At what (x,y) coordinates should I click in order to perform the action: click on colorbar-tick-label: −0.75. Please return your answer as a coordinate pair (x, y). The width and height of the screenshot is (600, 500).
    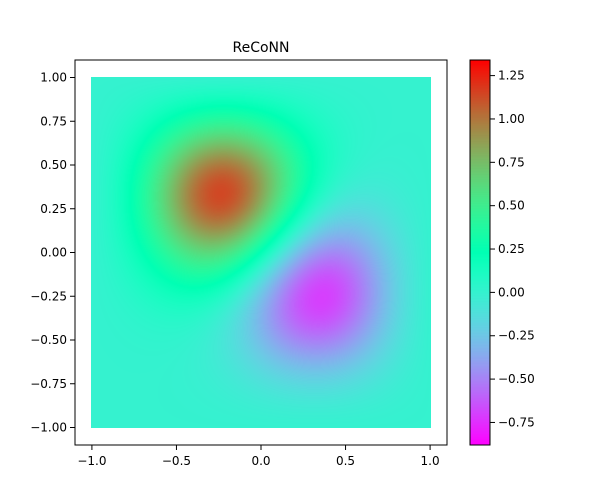
    Looking at the image, I should click on (516, 422).